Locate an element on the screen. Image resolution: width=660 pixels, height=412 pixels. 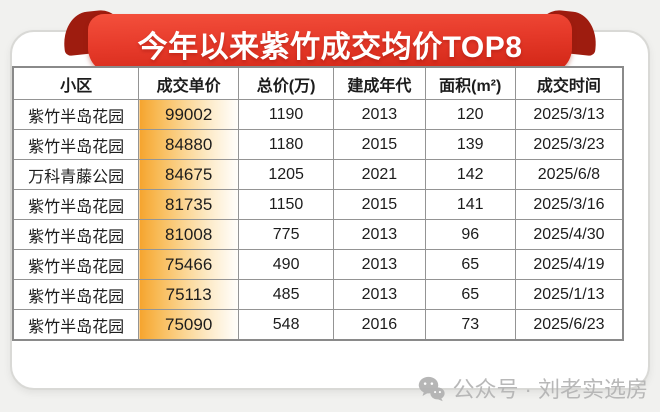
ribbon-band: 今年以来紫竹成交均价TOP8 is located at coordinates (330, 44).